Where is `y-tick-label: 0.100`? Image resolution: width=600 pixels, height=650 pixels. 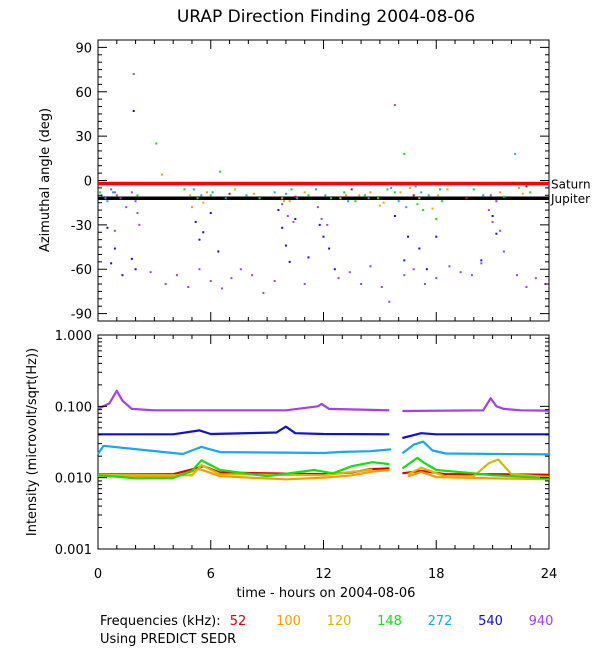 y-tick-label: 0.100 is located at coordinates (73, 407).